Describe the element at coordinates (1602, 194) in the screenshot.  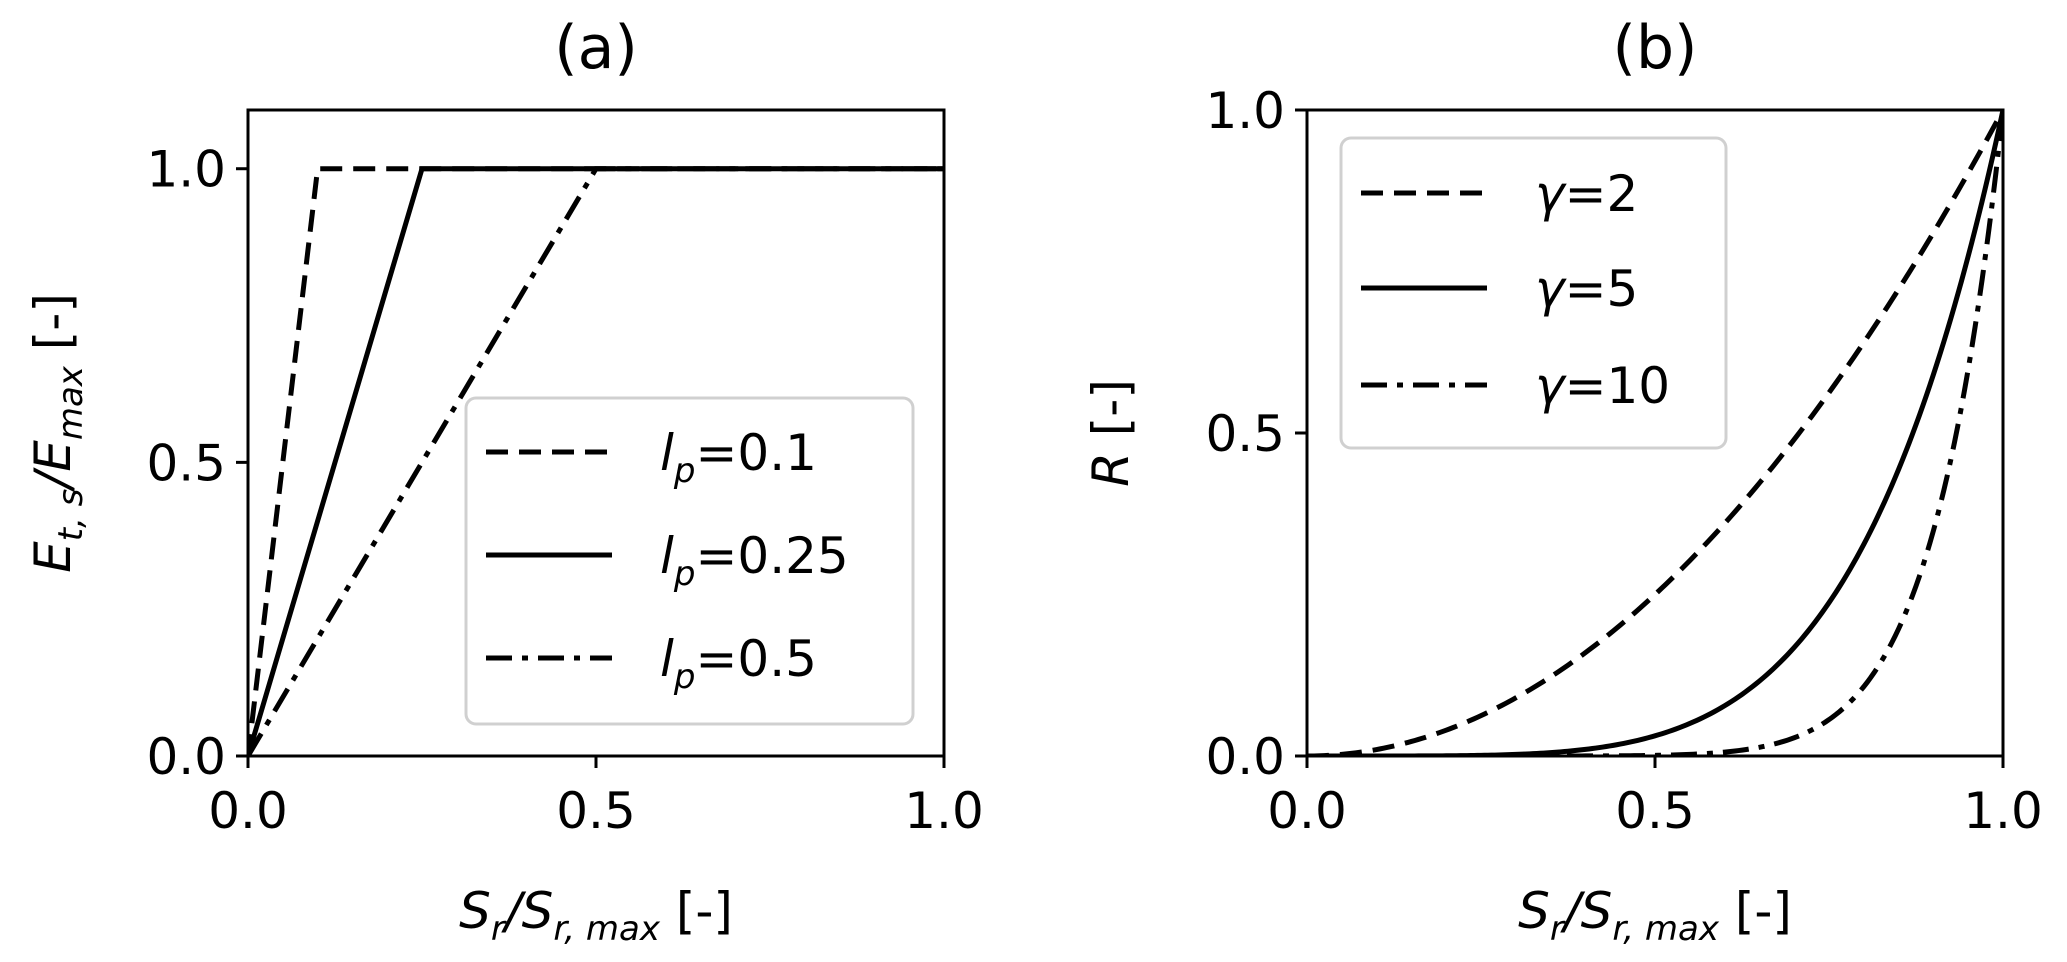
I see `legend-value: =2` at that location.